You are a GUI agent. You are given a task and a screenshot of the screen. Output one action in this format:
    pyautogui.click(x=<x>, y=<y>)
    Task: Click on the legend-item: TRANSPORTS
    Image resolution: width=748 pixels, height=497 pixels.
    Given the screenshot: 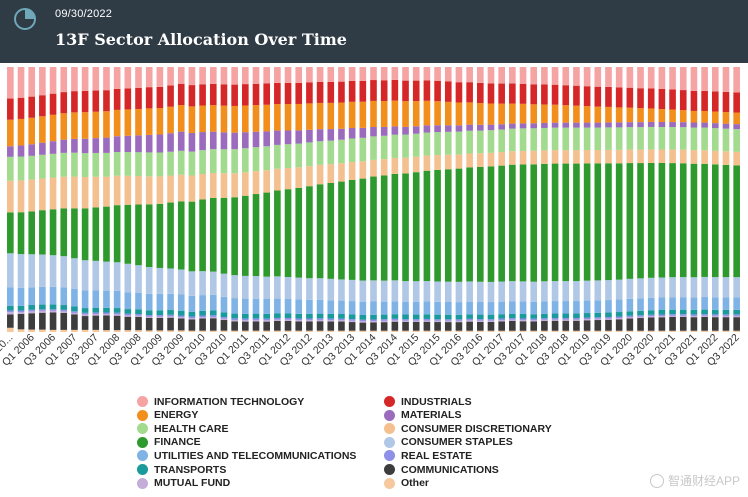 What is the action you would take?
    pyautogui.click(x=181, y=469)
    